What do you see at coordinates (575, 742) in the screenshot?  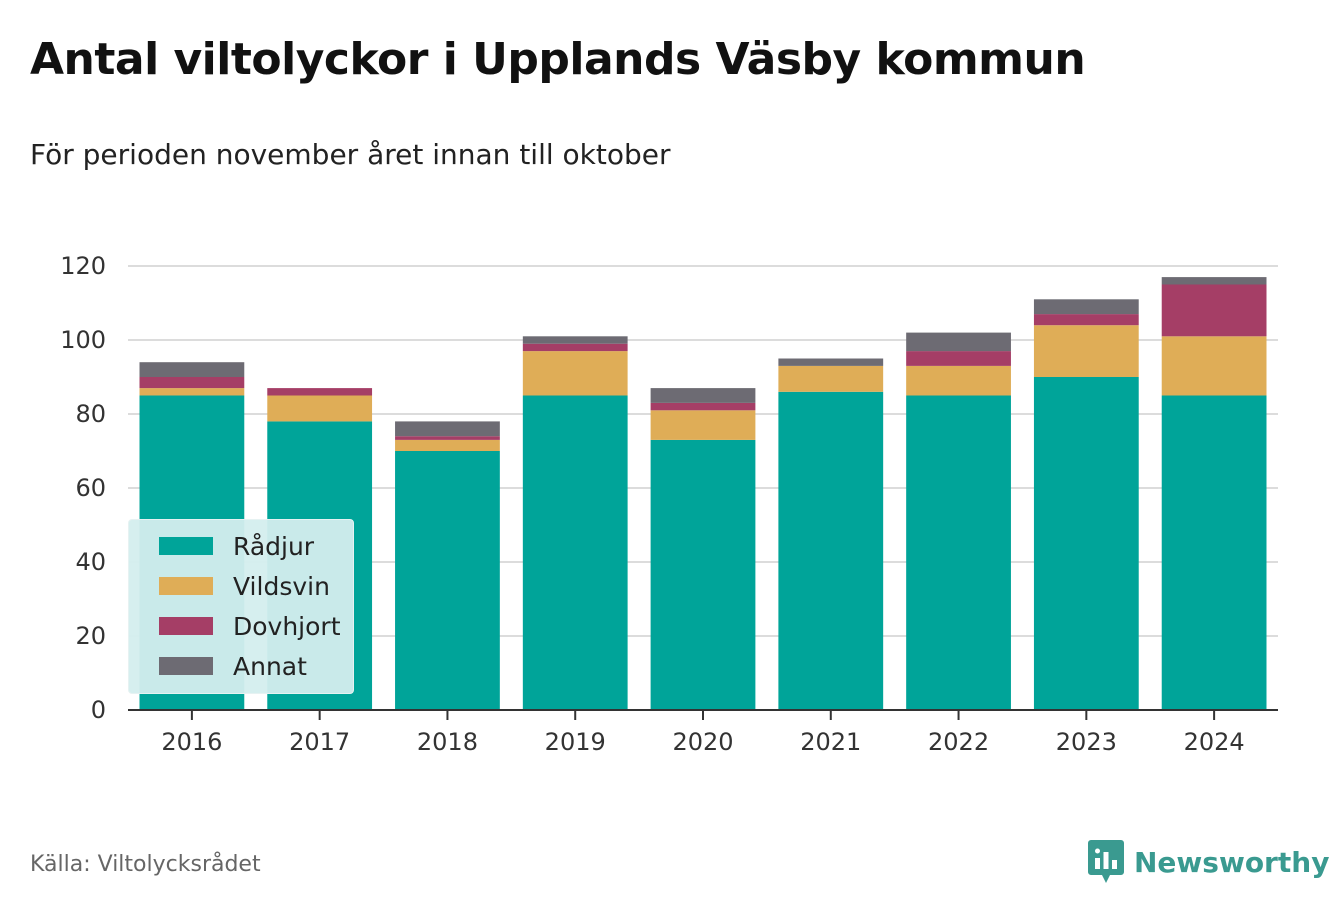 I see `x-tick-label: 2019` at bounding box center [575, 742].